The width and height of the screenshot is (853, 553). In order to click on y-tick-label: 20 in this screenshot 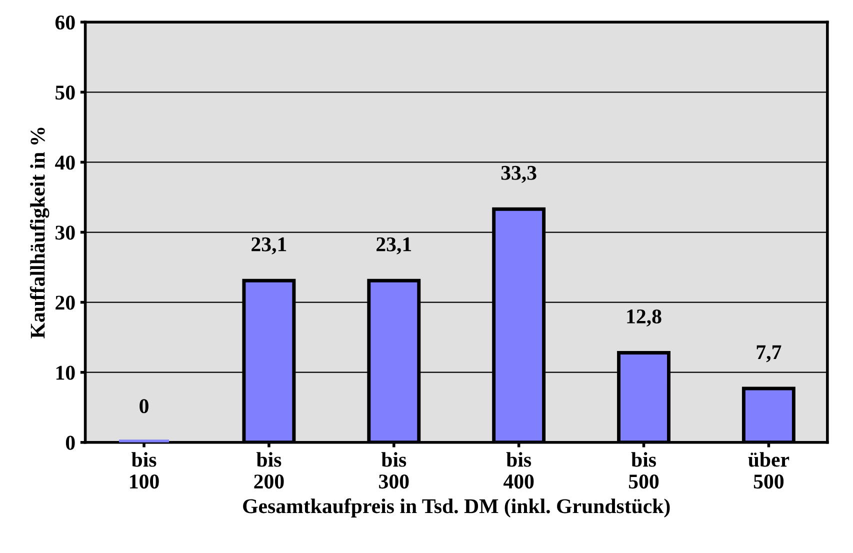, I will do `click(65, 303)`.